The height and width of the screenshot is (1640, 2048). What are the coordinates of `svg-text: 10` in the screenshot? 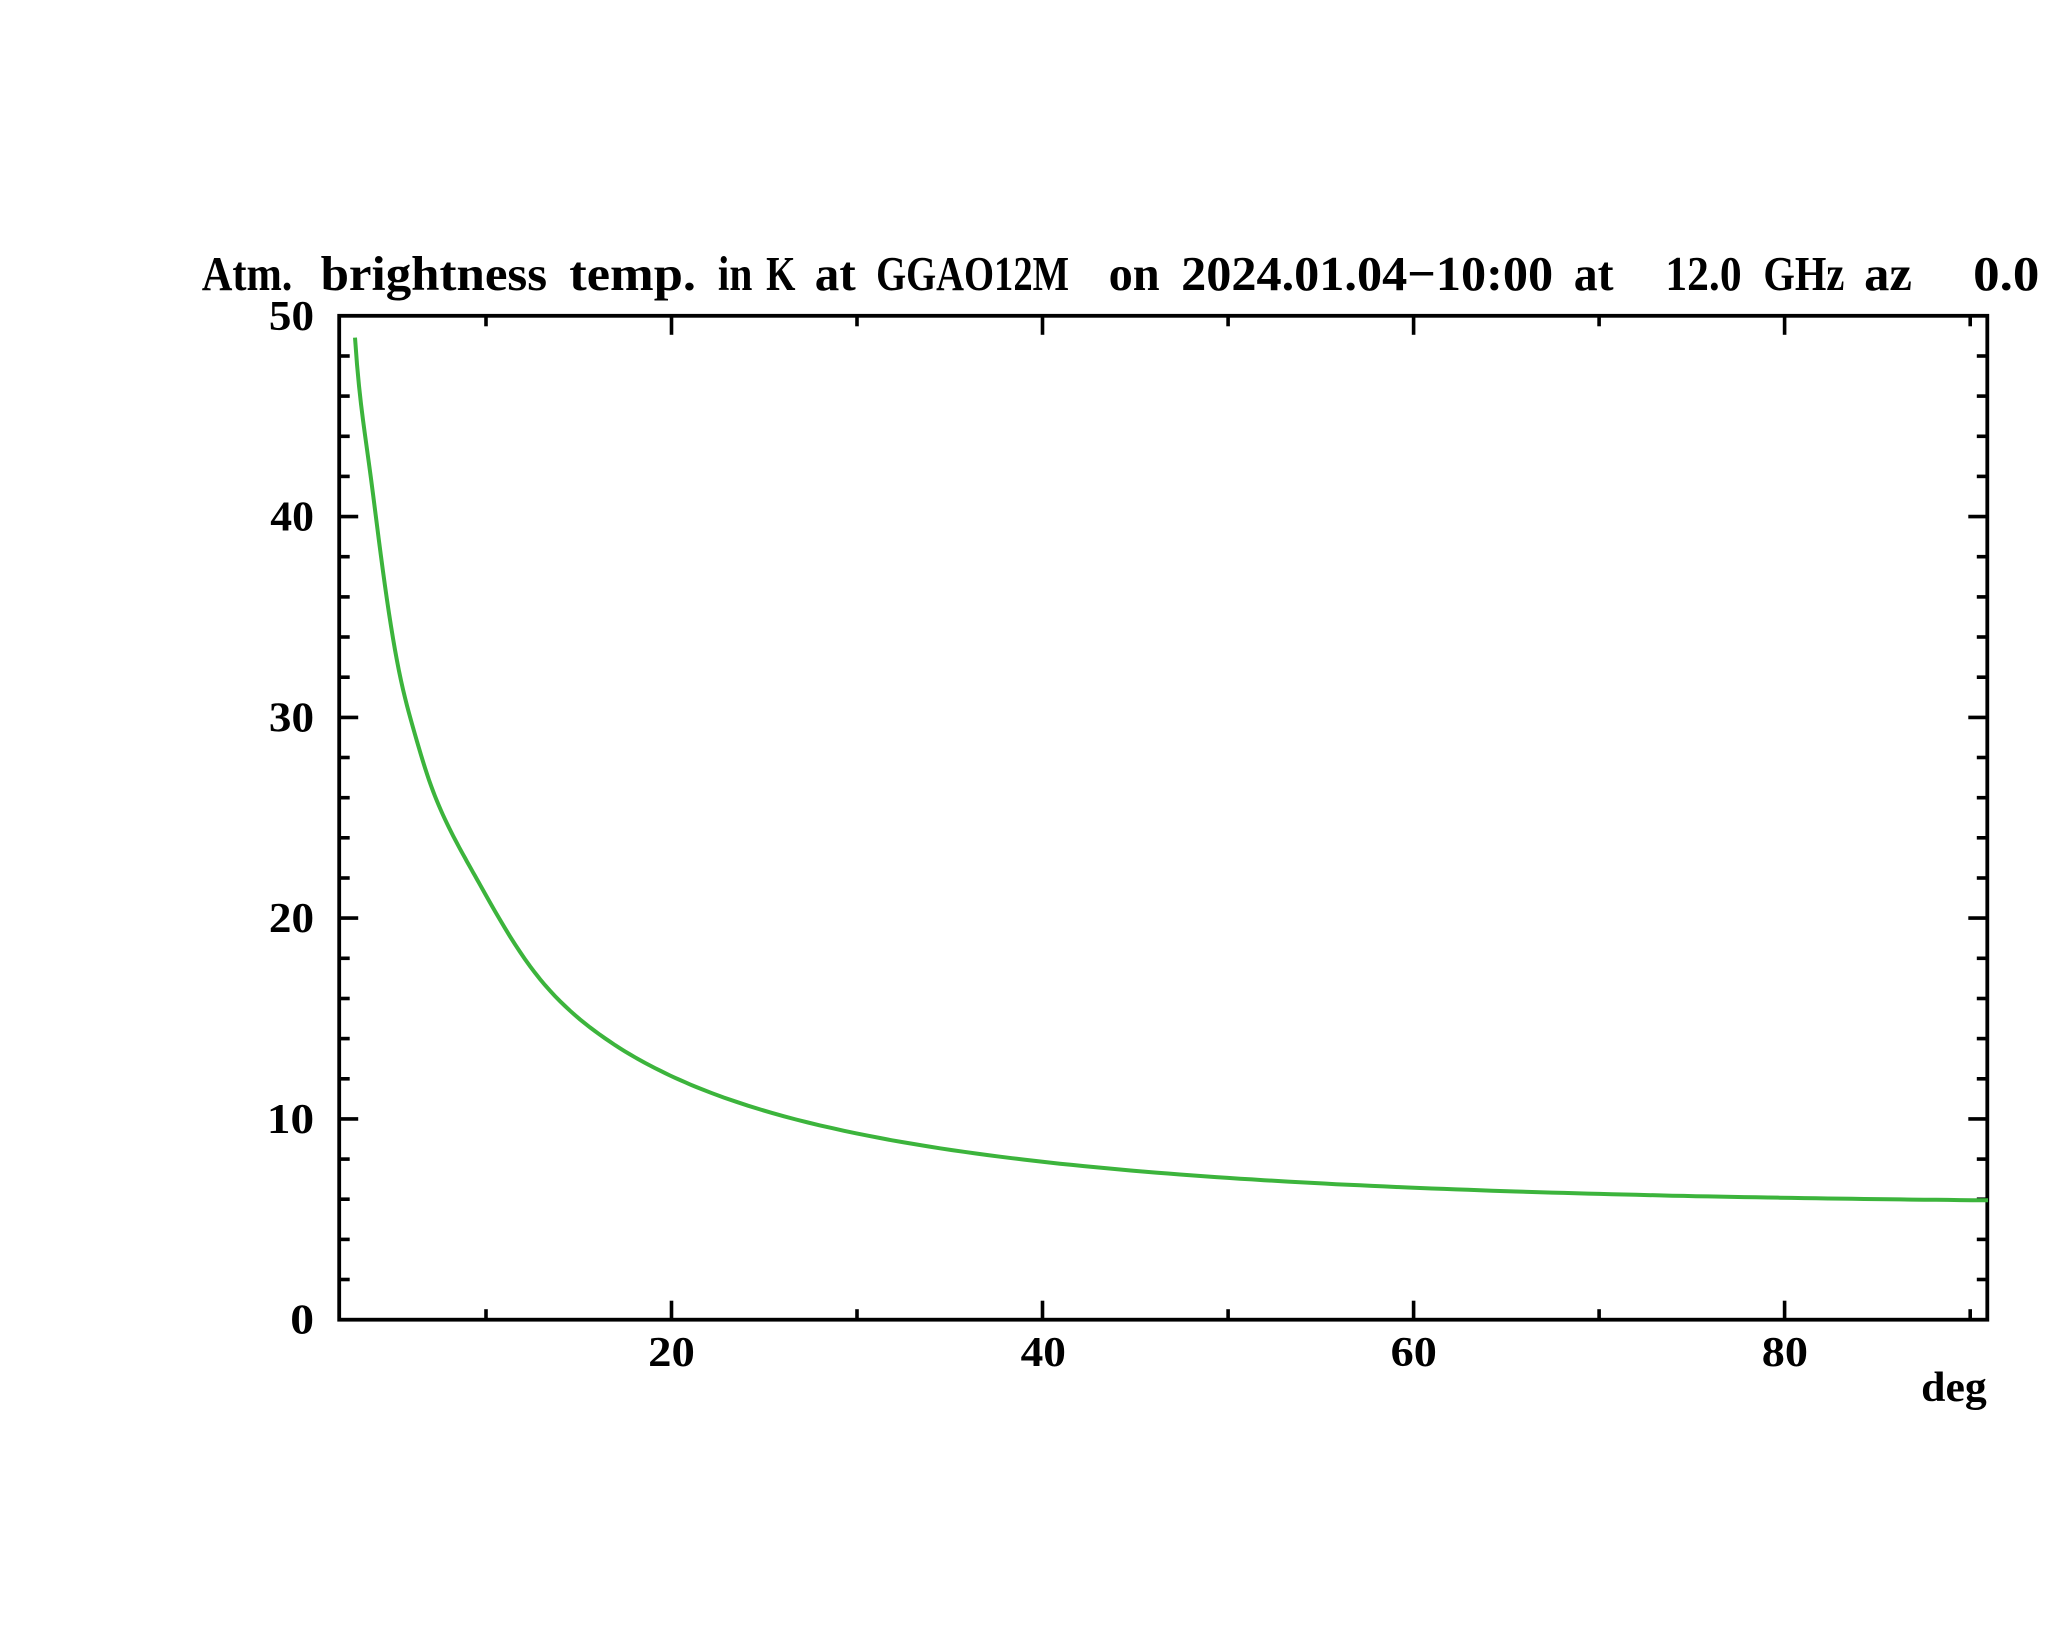 It's located at (290, 1120).